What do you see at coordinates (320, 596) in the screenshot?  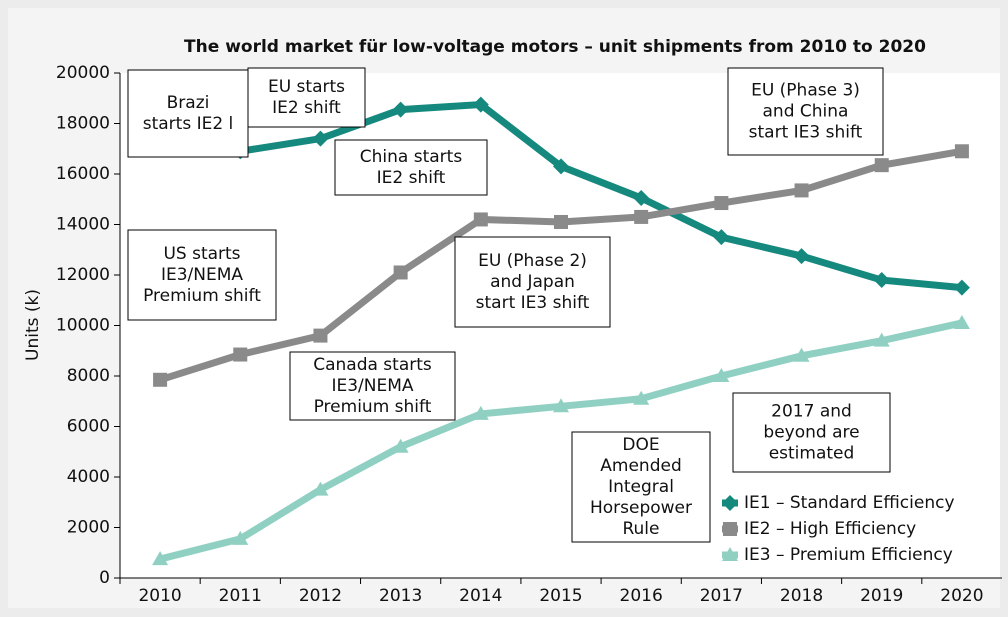 I see `x-tick-label: 2012` at bounding box center [320, 596].